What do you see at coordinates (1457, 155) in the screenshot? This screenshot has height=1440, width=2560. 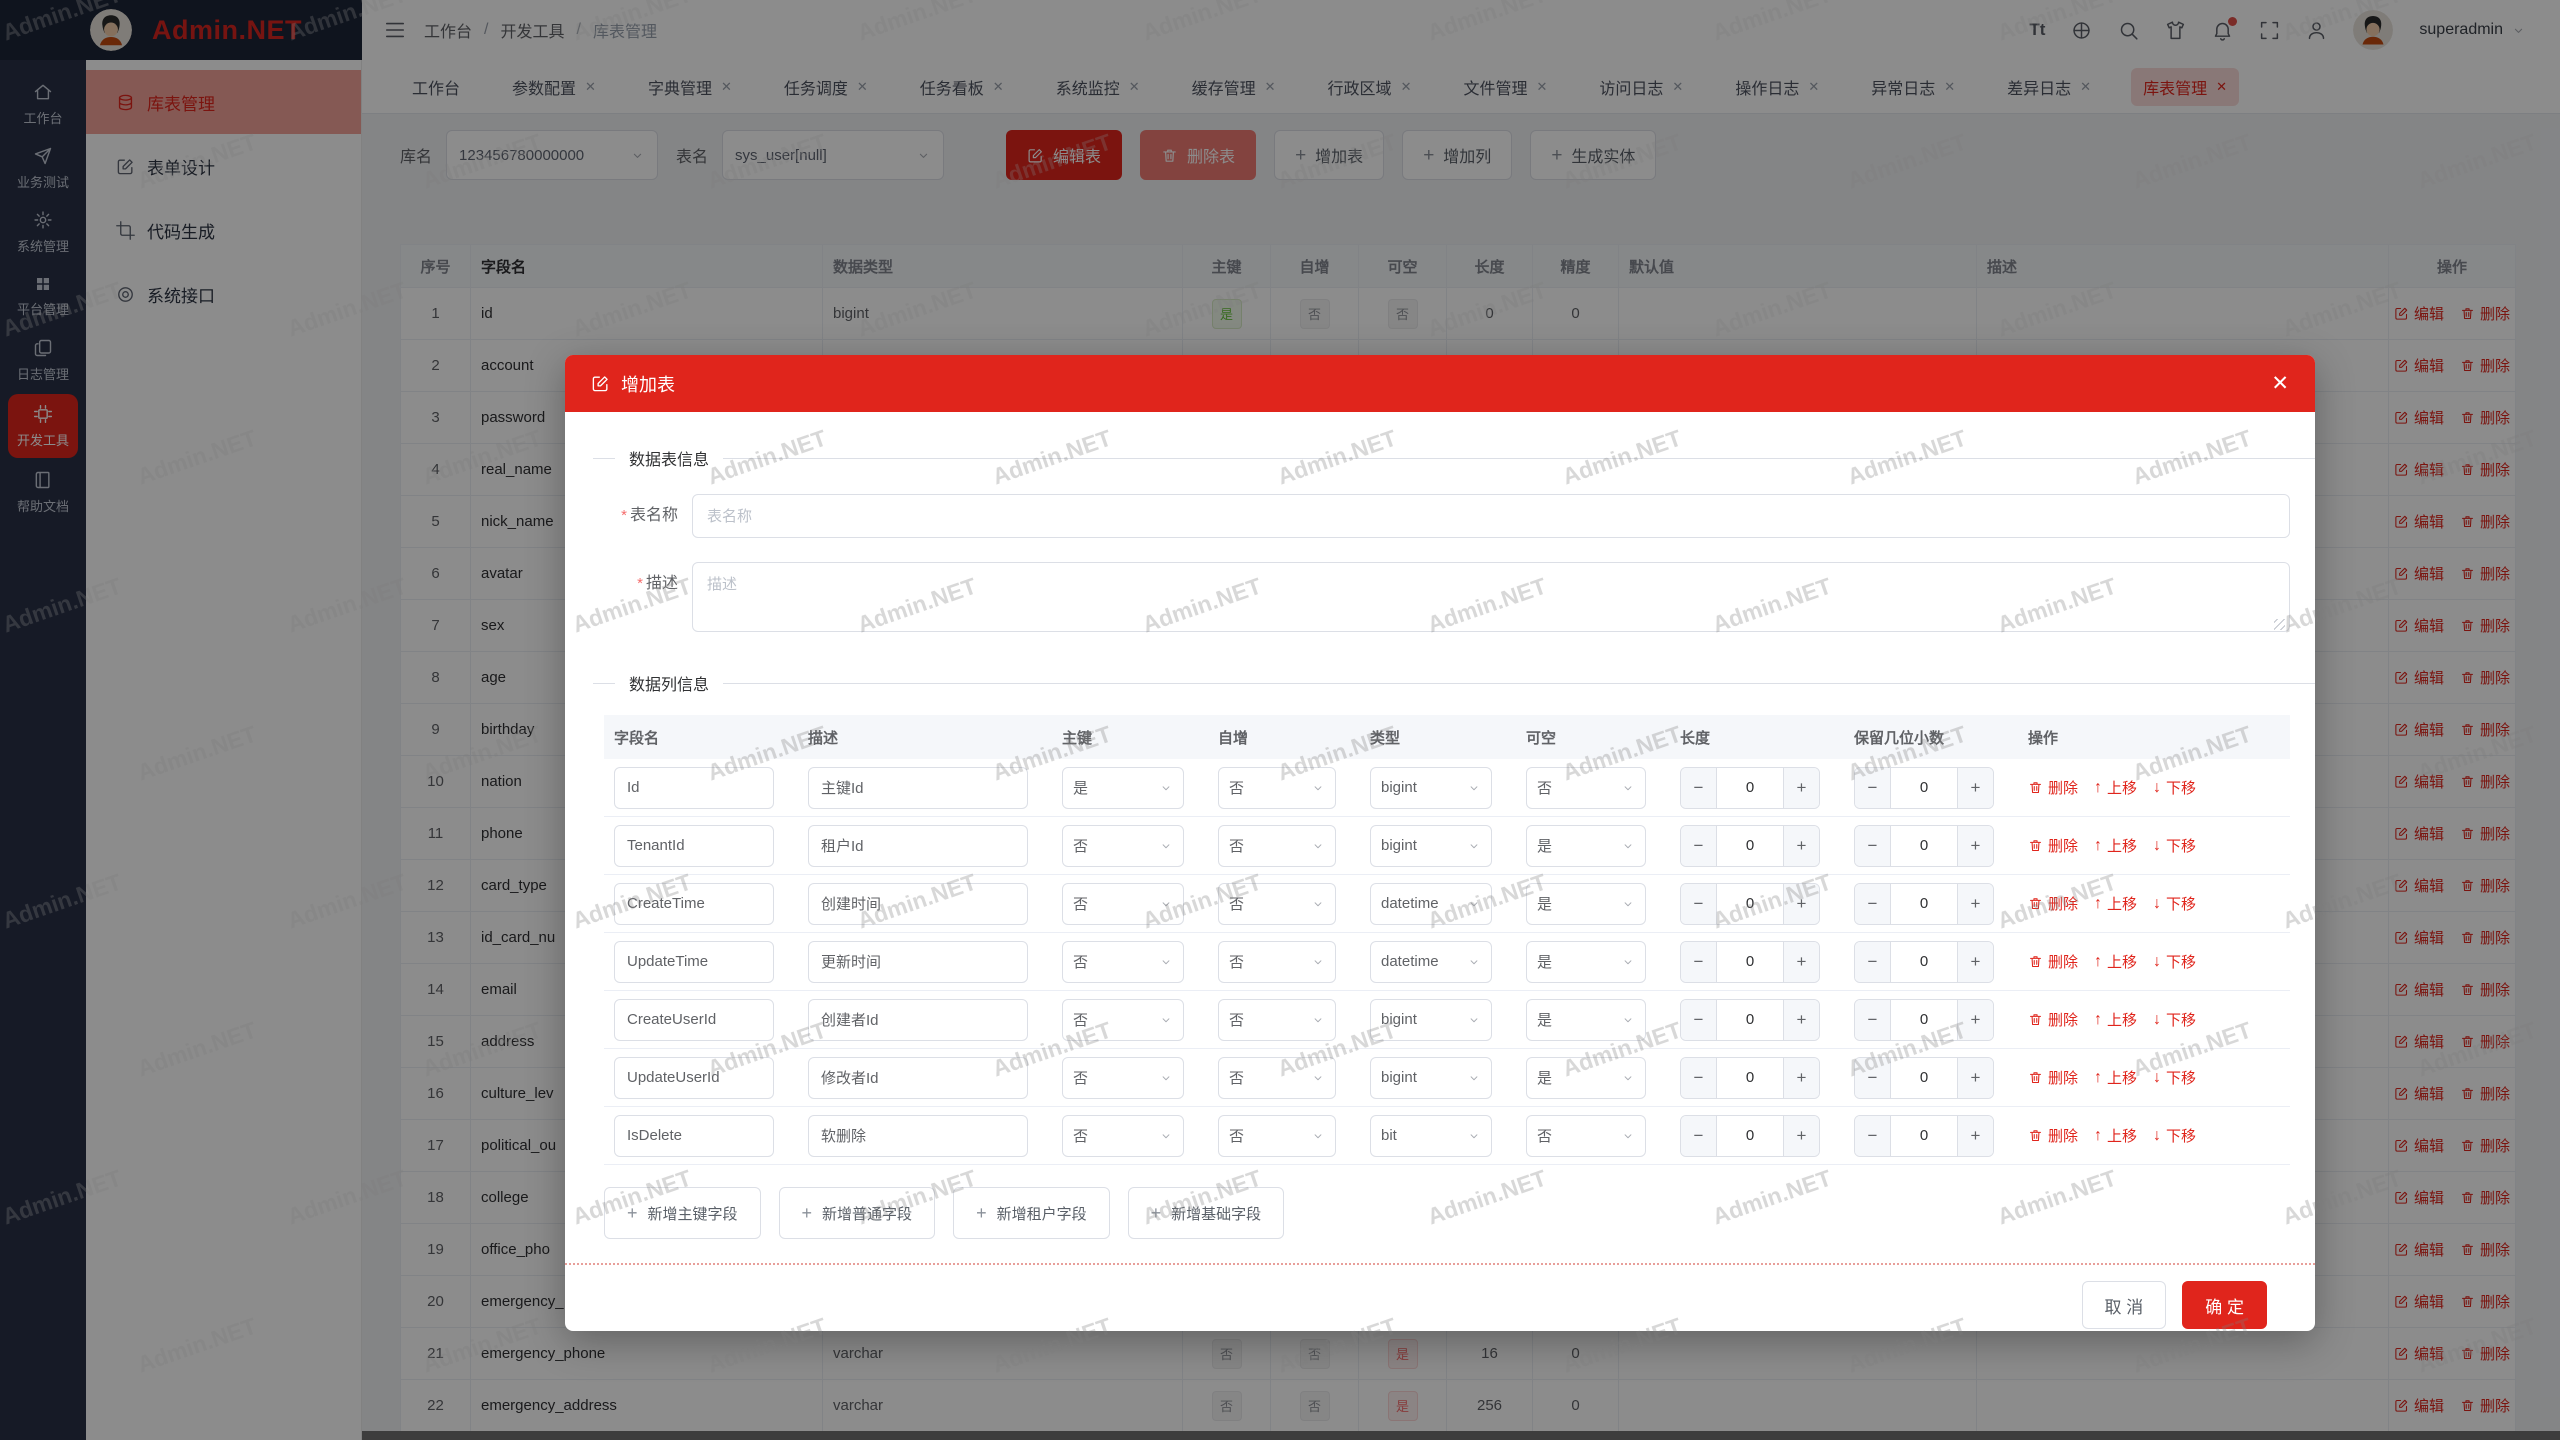 I see `add-column-button: + 增加列` at bounding box center [1457, 155].